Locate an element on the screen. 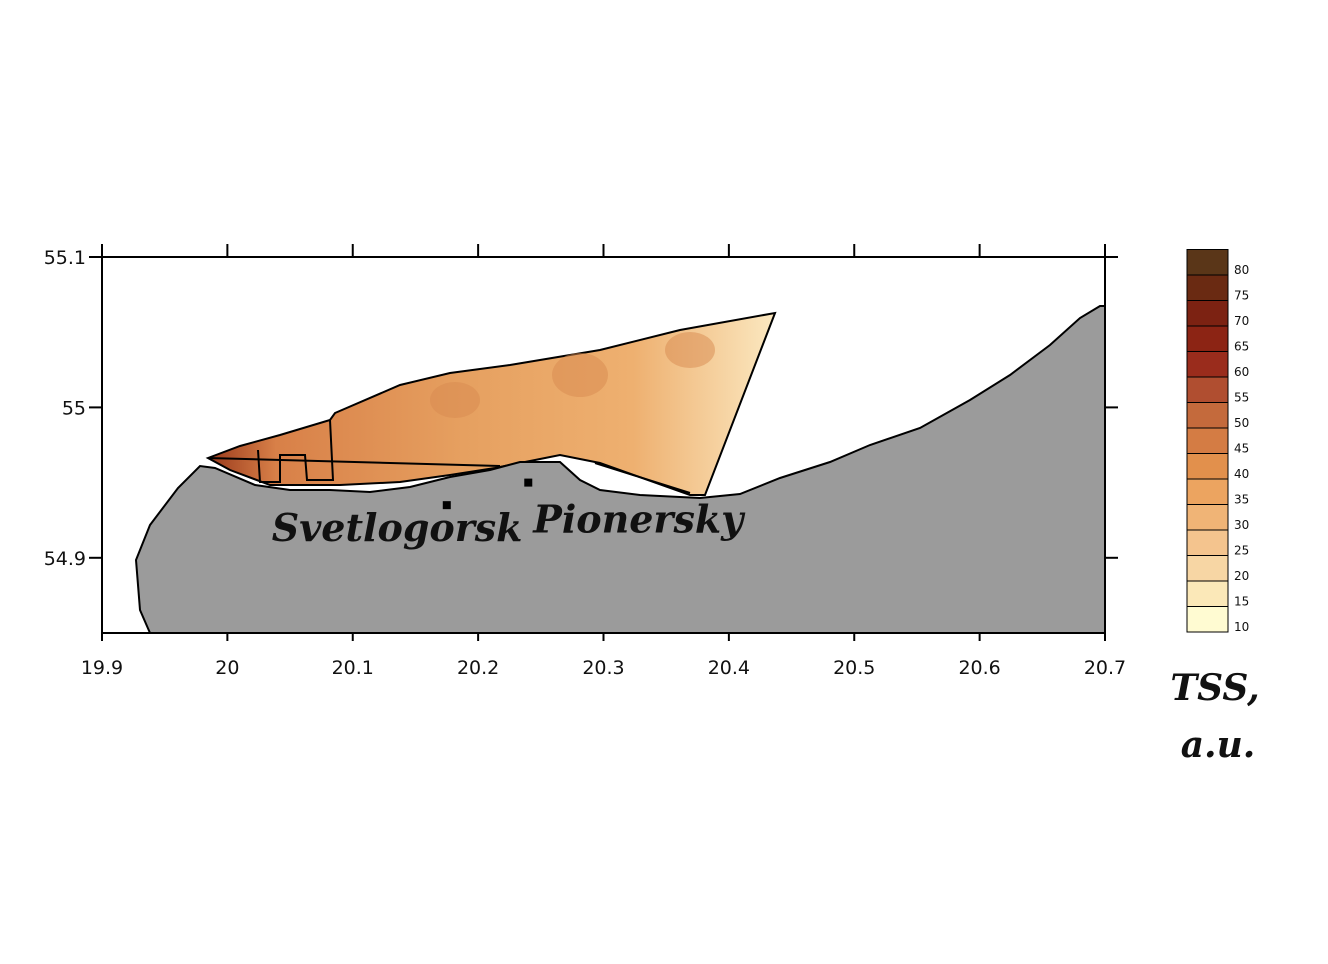 Image resolution: width=1328 pixels, height=964 pixels. colorbar-label: 40 is located at coordinates (1241, 474).